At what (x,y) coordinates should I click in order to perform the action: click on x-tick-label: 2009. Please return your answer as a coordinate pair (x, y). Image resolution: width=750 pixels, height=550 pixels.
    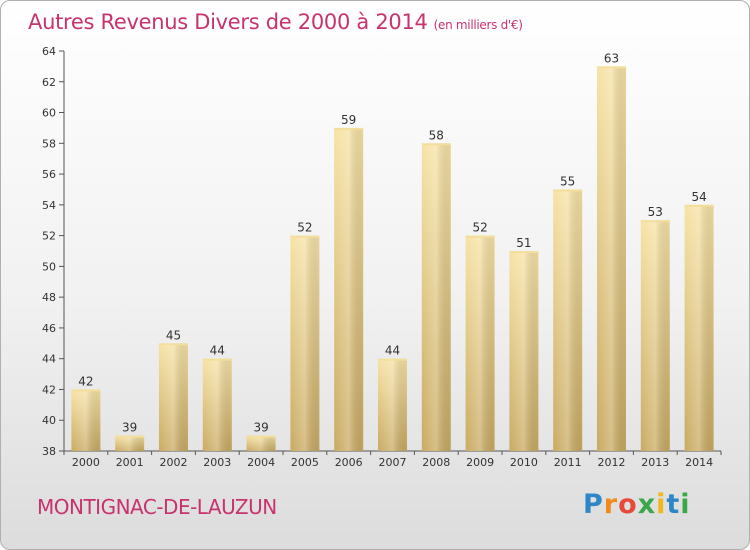
    Looking at the image, I should click on (480, 462).